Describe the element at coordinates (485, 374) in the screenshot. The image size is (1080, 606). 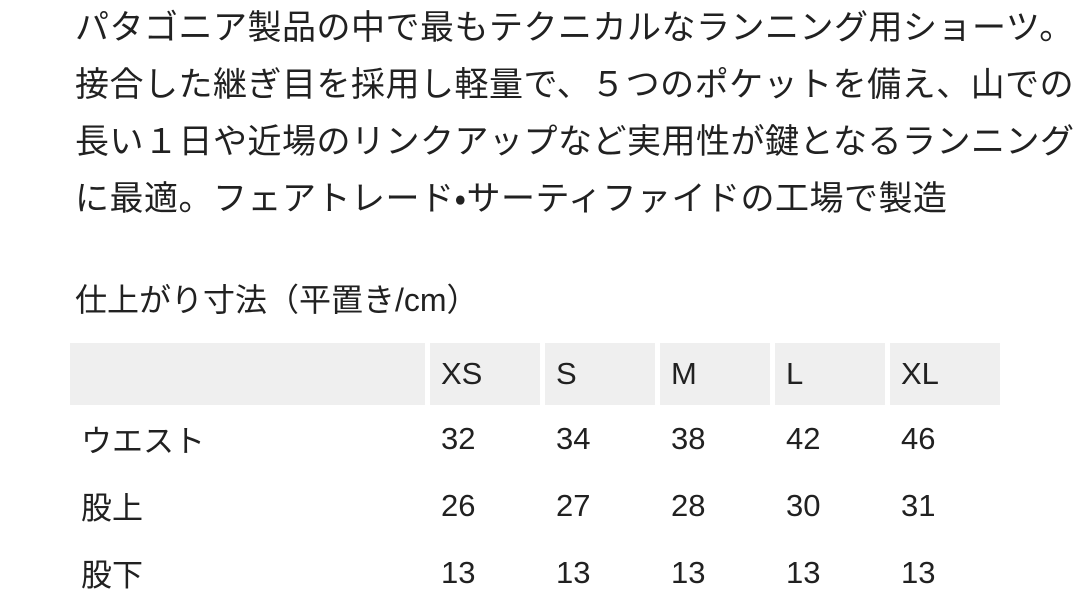
I see `header-cell-xs: XS` at that location.